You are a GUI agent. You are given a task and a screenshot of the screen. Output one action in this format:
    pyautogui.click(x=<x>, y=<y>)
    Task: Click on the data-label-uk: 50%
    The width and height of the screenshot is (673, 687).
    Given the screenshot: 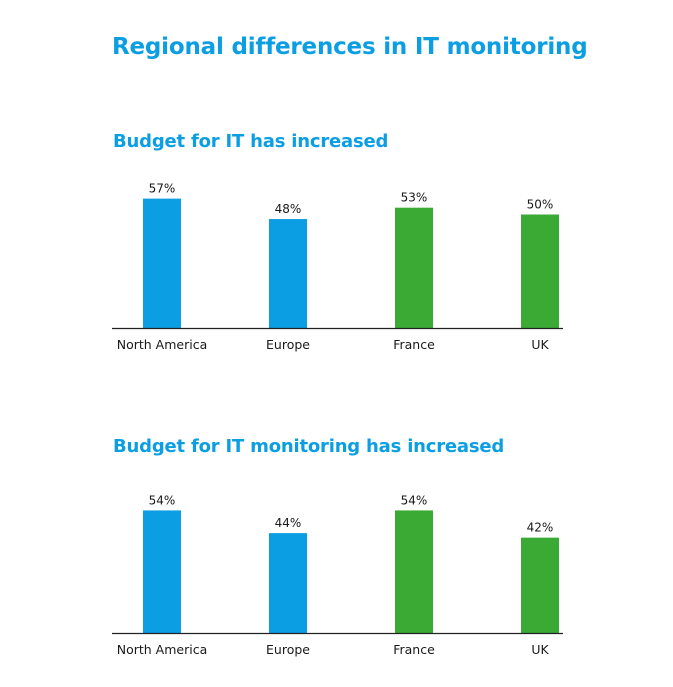 What is the action you would take?
    pyautogui.click(x=540, y=205)
    